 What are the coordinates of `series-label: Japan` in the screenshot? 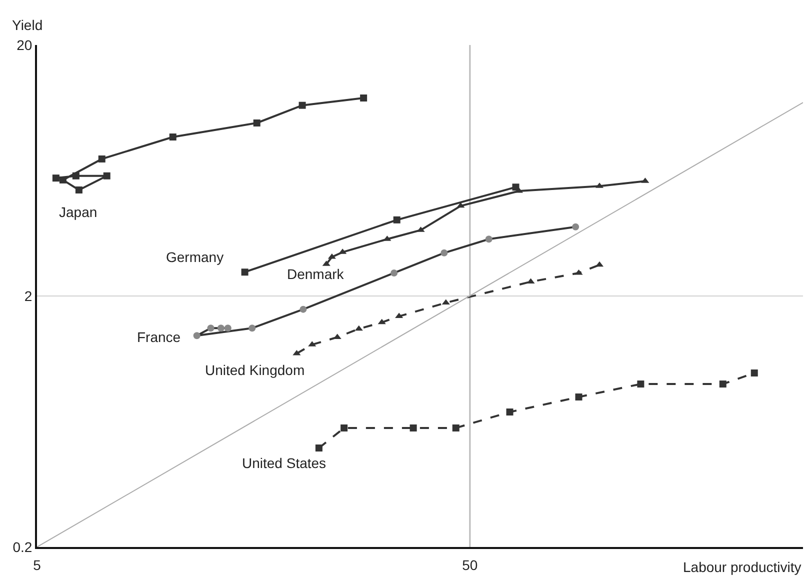 It's located at (78, 212).